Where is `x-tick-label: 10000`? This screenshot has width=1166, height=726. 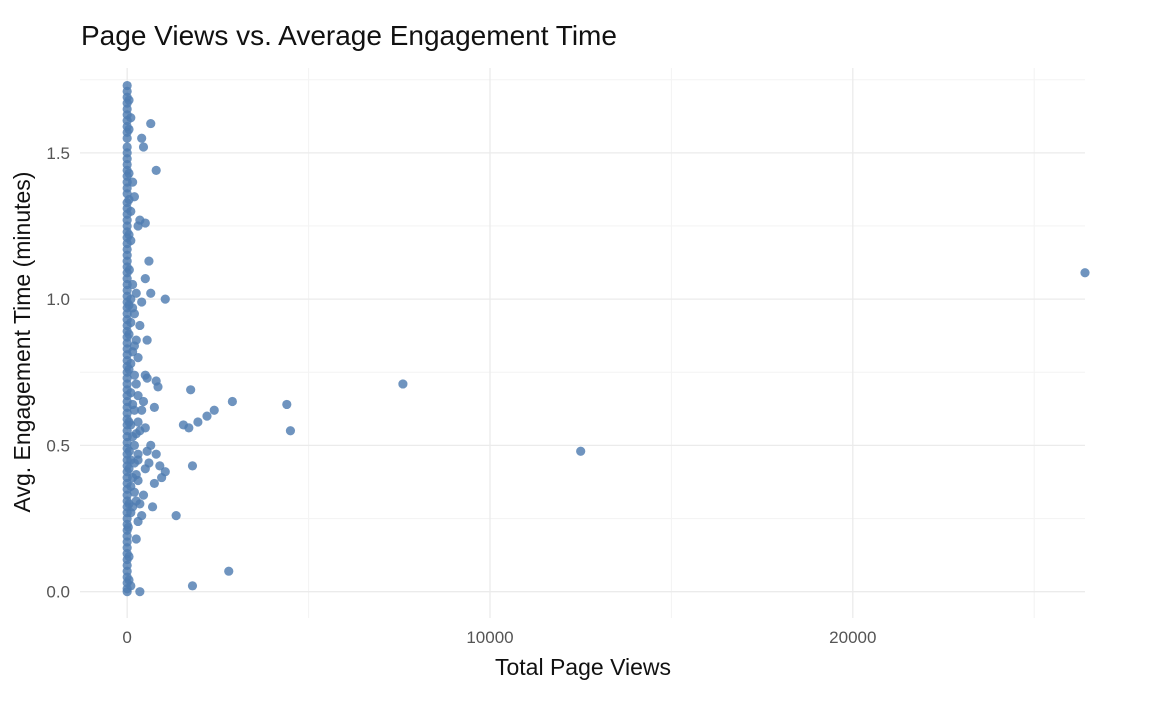 x-tick-label: 10000 is located at coordinates (489, 637).